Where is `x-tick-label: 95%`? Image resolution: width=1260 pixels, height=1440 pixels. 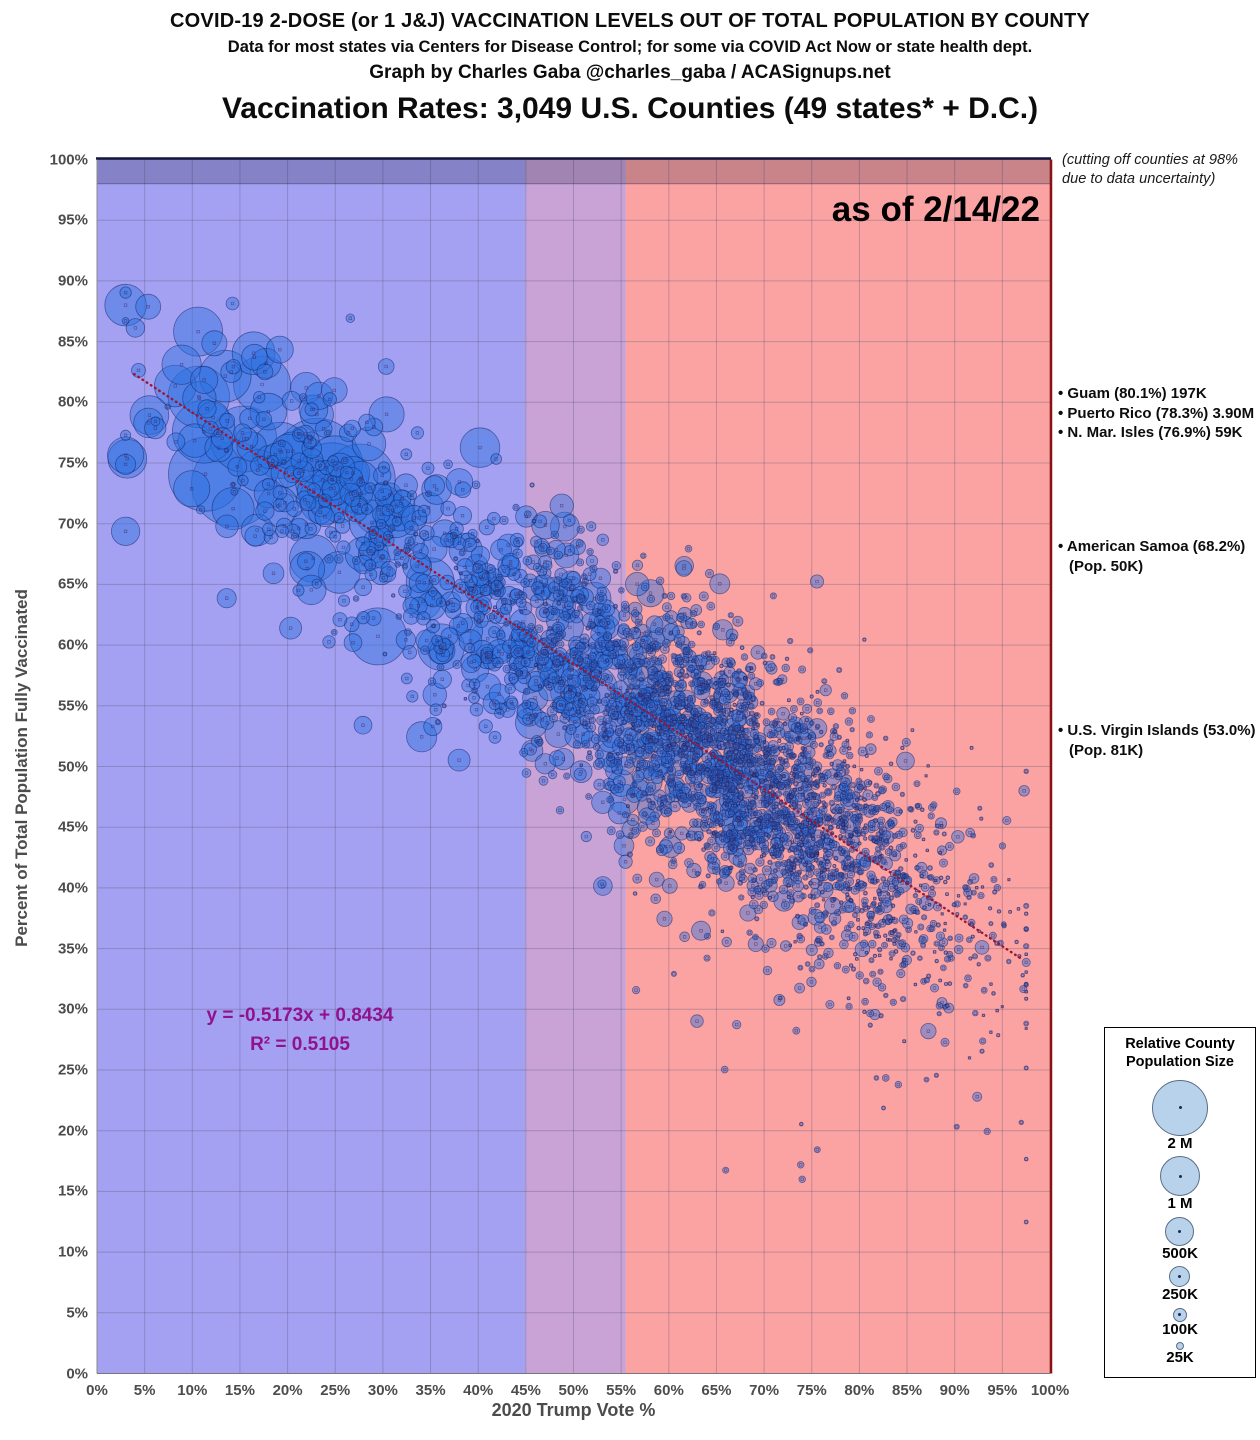
x-tick-label: 95% is located at coordinates (1002, 1390).